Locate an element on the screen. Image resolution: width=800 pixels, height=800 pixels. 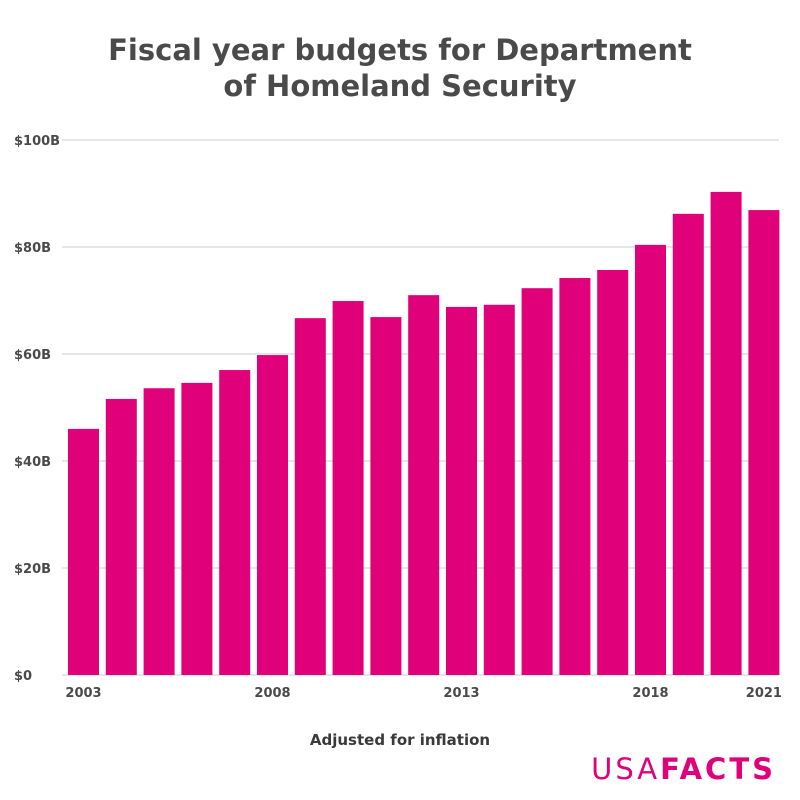
x-axis-caption: Adjusted for inflation is located at coordinates (400, 740).